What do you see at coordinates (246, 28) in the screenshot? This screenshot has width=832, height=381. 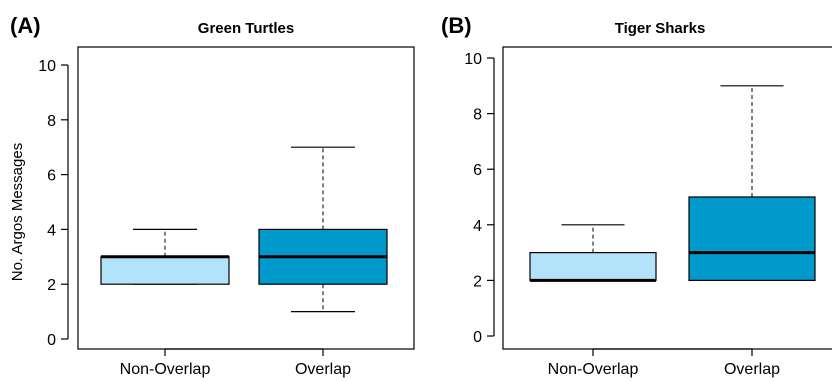 I see `panel-a-title: Green Turtles` at bounding box center [246, 28].